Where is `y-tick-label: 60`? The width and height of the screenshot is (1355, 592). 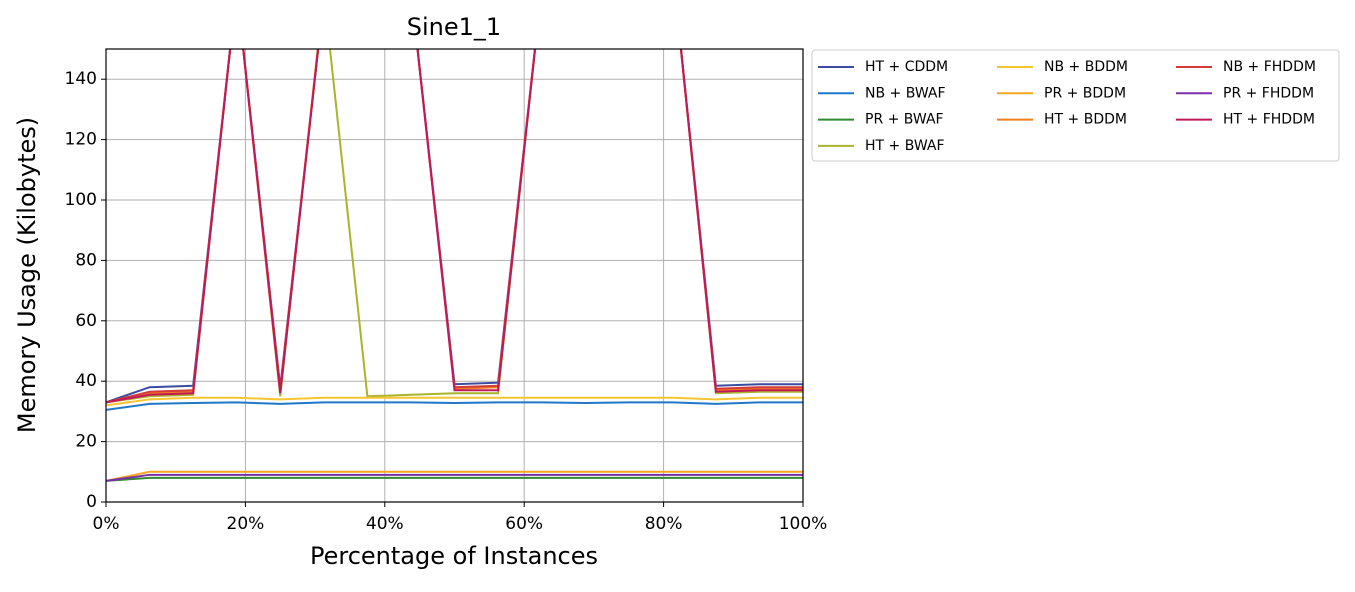 y-tick-label: 60 is located at coordinates (86, 321).